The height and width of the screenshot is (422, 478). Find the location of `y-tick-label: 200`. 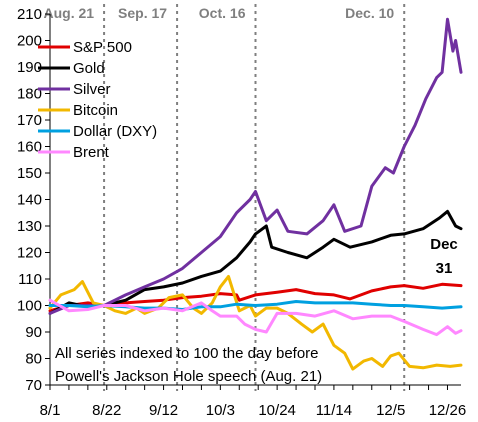

y-tick-label: 200 is located at coordinates (29, 41).